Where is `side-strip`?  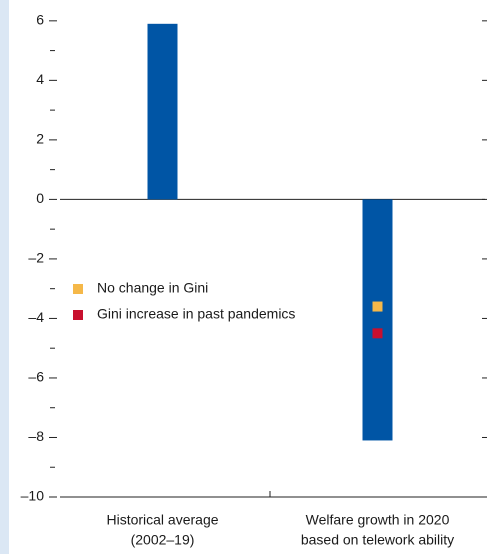 side-strip is located at coordinates (4, 277).